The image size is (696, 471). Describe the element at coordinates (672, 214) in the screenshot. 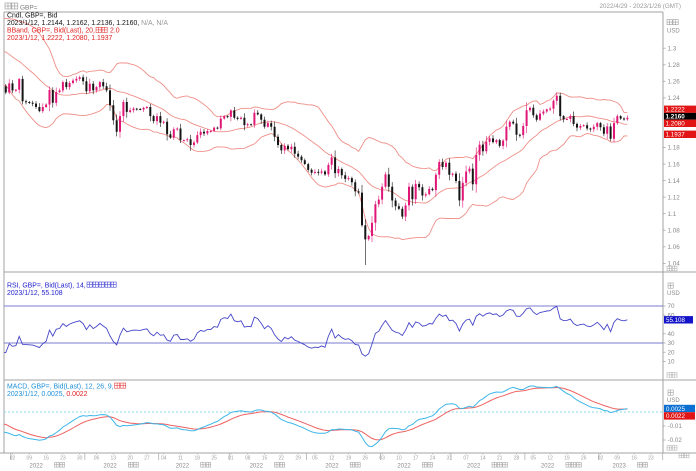

I see `svg-text: 1.1` at that location.